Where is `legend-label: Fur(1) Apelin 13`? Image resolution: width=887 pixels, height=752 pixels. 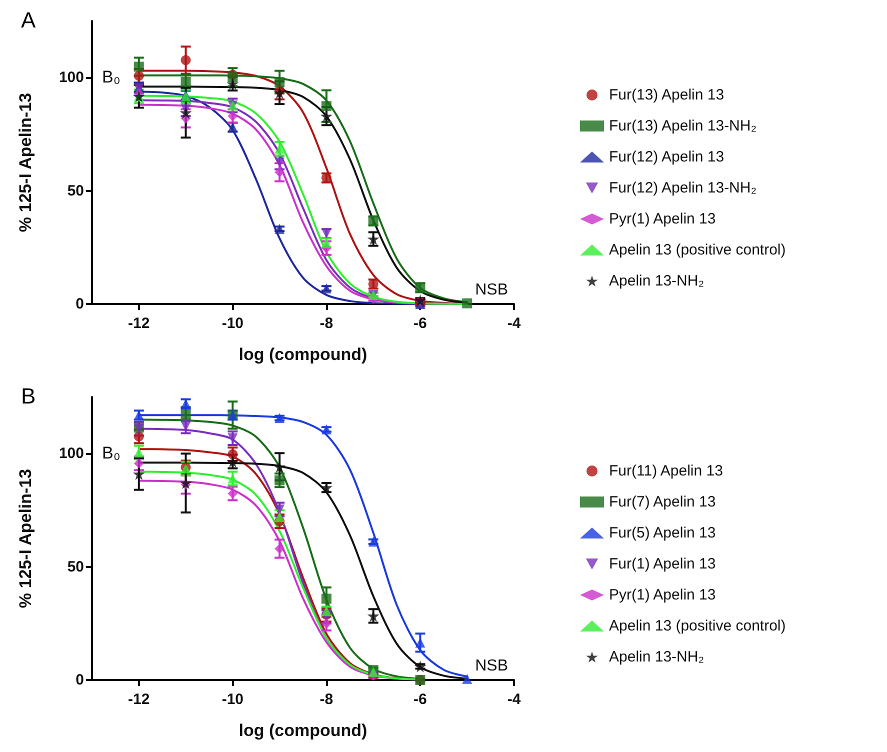 legend-label: Fur(1) Apelin 13 is located at coordinates (662, 564).